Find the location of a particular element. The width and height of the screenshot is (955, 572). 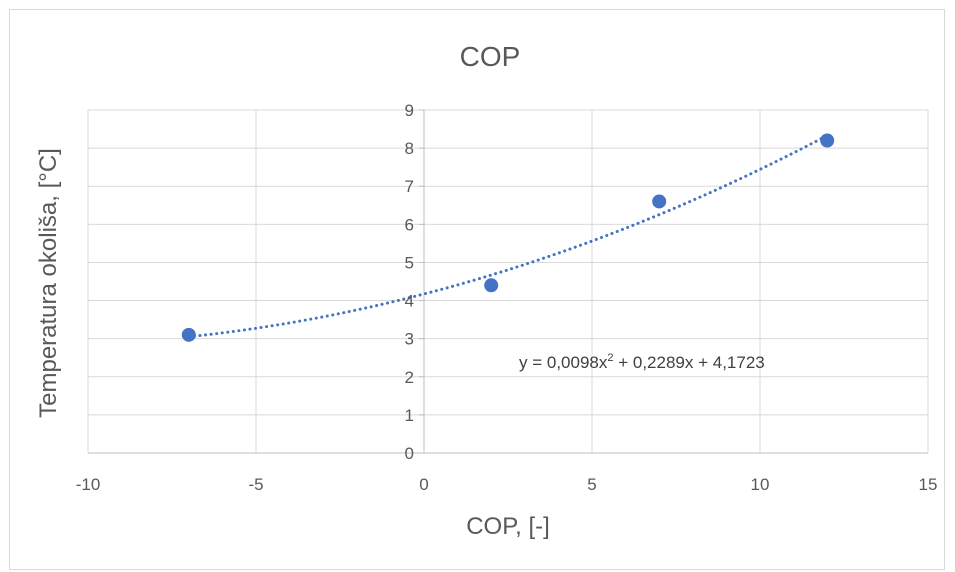

x-tick-label: 0 is located at coordinates (423, 484).